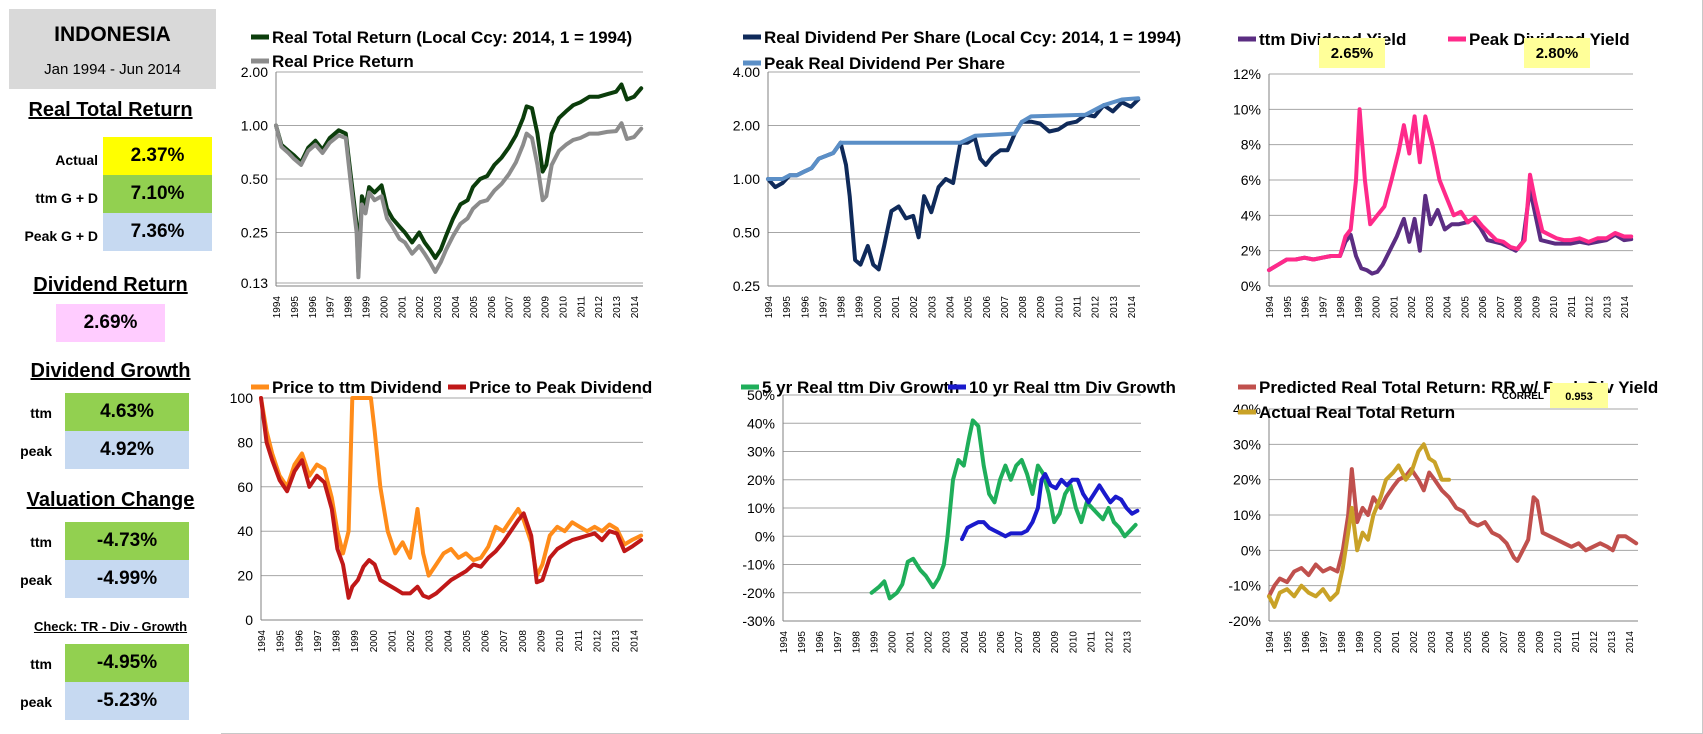 This screenshot has width=1703, height=734. I want to click on actual-value: 2.37%, so click(157, 156).